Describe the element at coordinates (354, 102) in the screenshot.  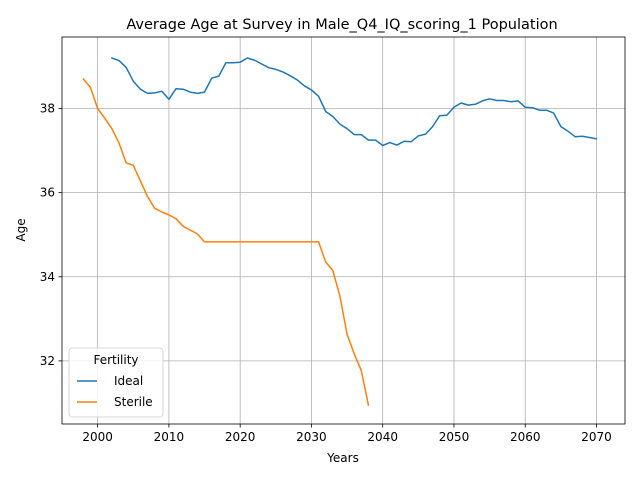
I see `series-line-ideal` at that location.